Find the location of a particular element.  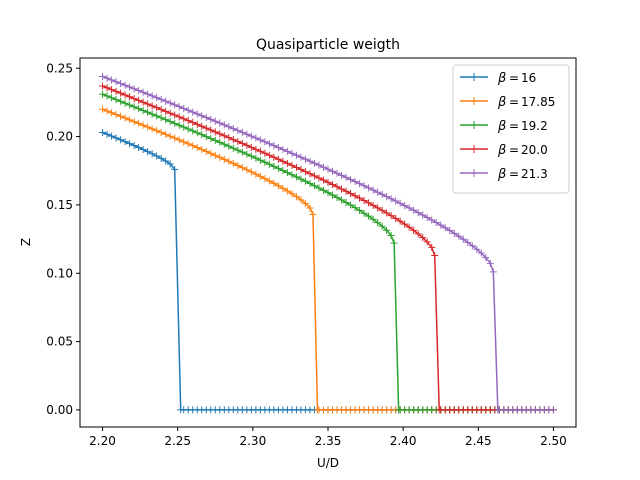

legend-box is located at coordinates (511, 129).